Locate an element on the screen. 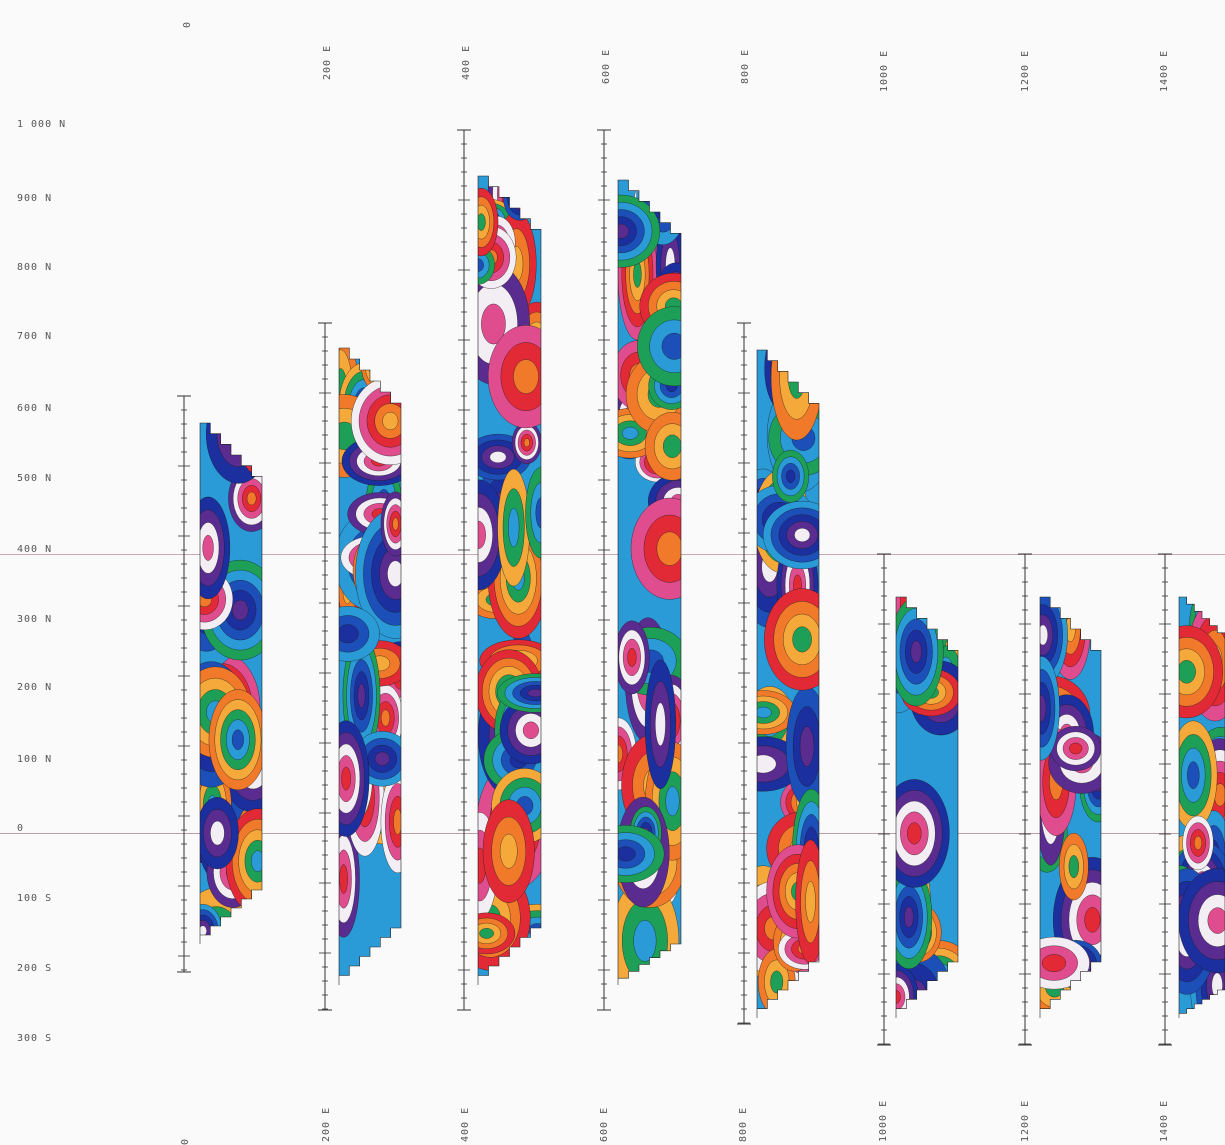 This screenshot has height=1145, width=1225. top-label-1000e: 1000 E is located at coordinates (884, 70).